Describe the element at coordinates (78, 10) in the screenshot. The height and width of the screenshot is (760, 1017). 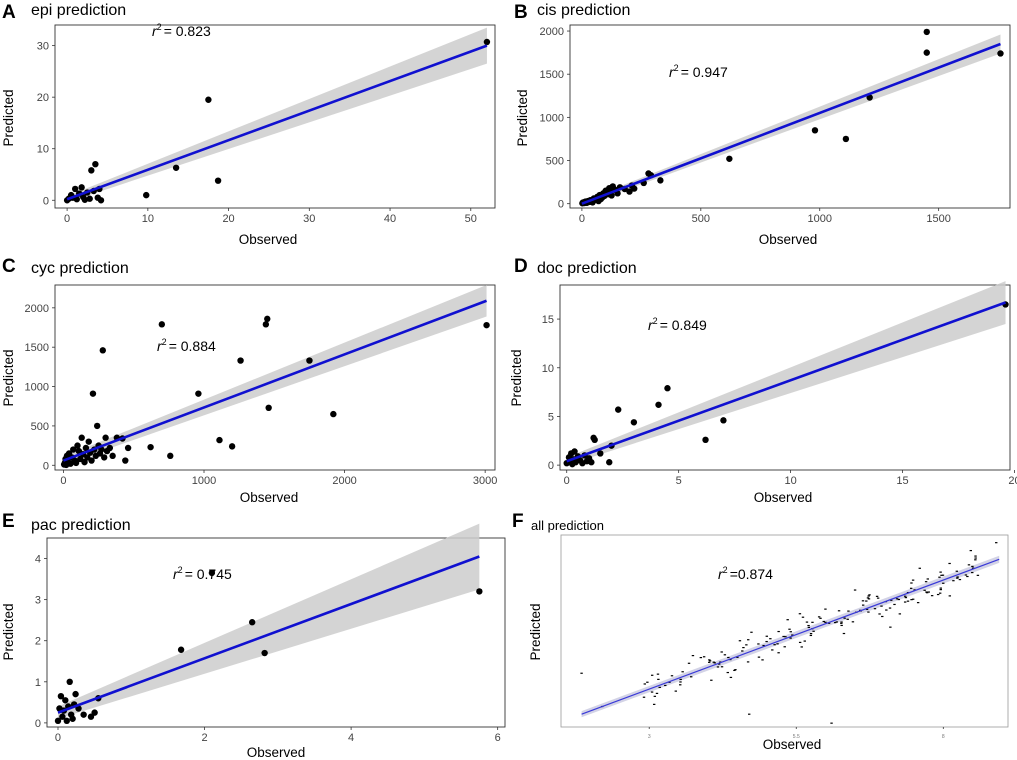
I see `panel-title: epi prediction` at that location.